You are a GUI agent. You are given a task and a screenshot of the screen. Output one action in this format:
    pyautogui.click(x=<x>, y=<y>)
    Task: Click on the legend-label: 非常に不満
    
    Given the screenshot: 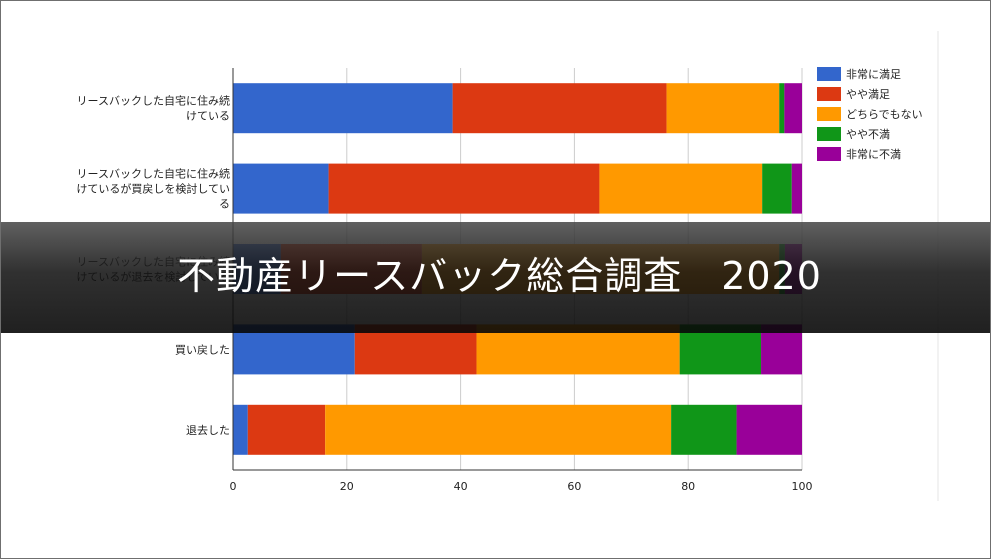 What is the action you would take?
    pyautogui.click(x=873, y=154)
    